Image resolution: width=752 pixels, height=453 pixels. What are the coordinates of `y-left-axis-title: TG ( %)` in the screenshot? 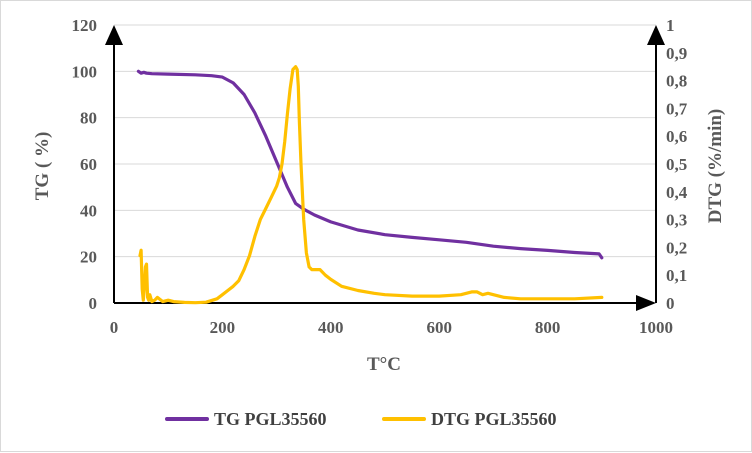 It's located at (42, 166).